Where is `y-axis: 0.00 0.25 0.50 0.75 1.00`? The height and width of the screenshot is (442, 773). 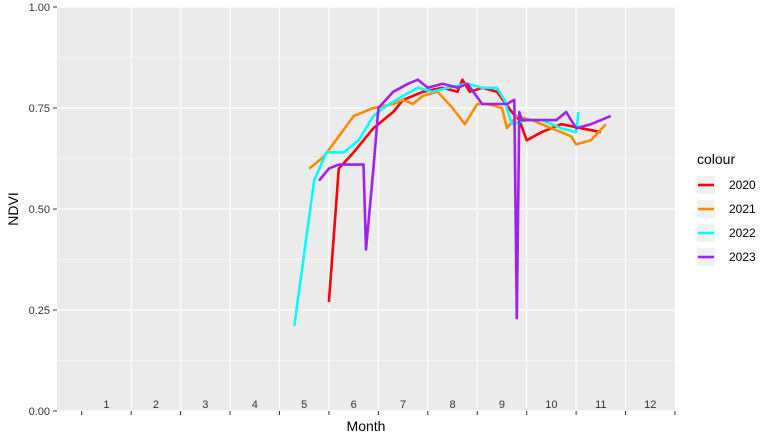
y-axis: 0.00 0.25 0.50 0.75 1.00 is located at coordinates (43, 210).